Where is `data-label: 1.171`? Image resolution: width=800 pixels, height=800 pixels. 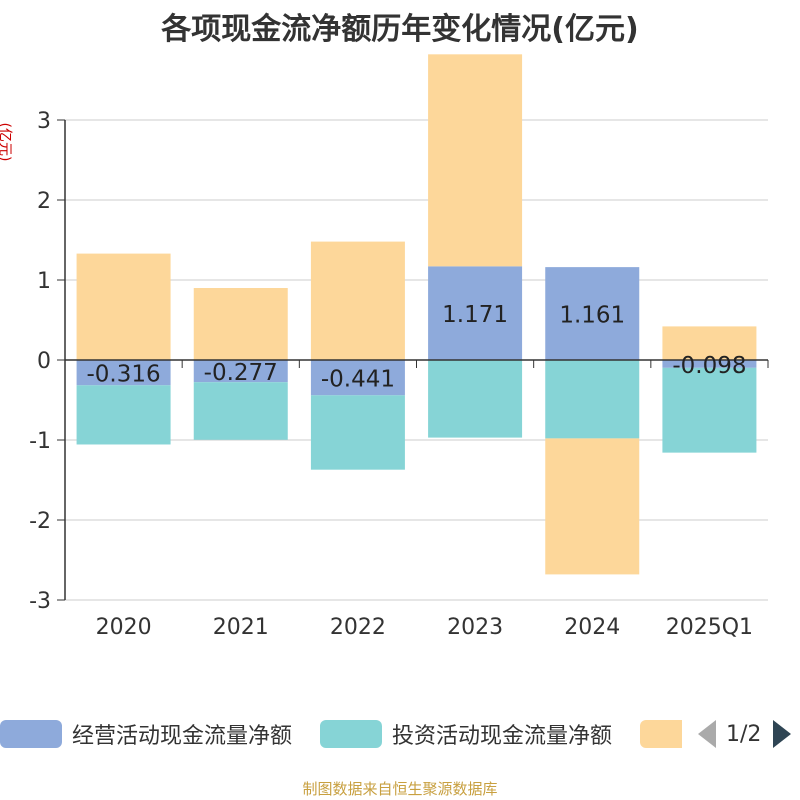
data-label: 1.171 is located at coordinates (475, 315).